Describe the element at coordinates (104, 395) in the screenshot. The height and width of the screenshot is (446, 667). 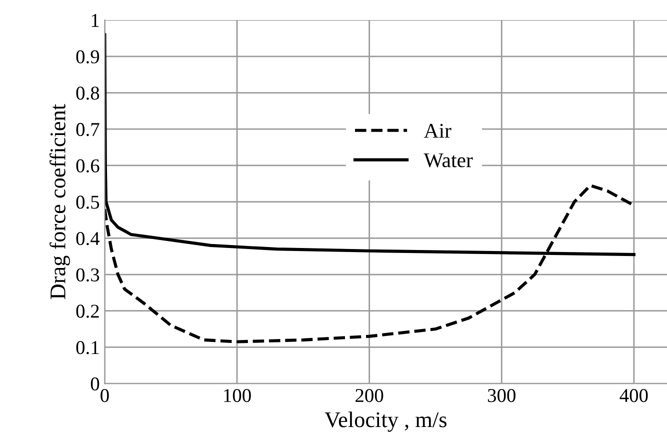
I see `x-tick-label: 0` at that location.